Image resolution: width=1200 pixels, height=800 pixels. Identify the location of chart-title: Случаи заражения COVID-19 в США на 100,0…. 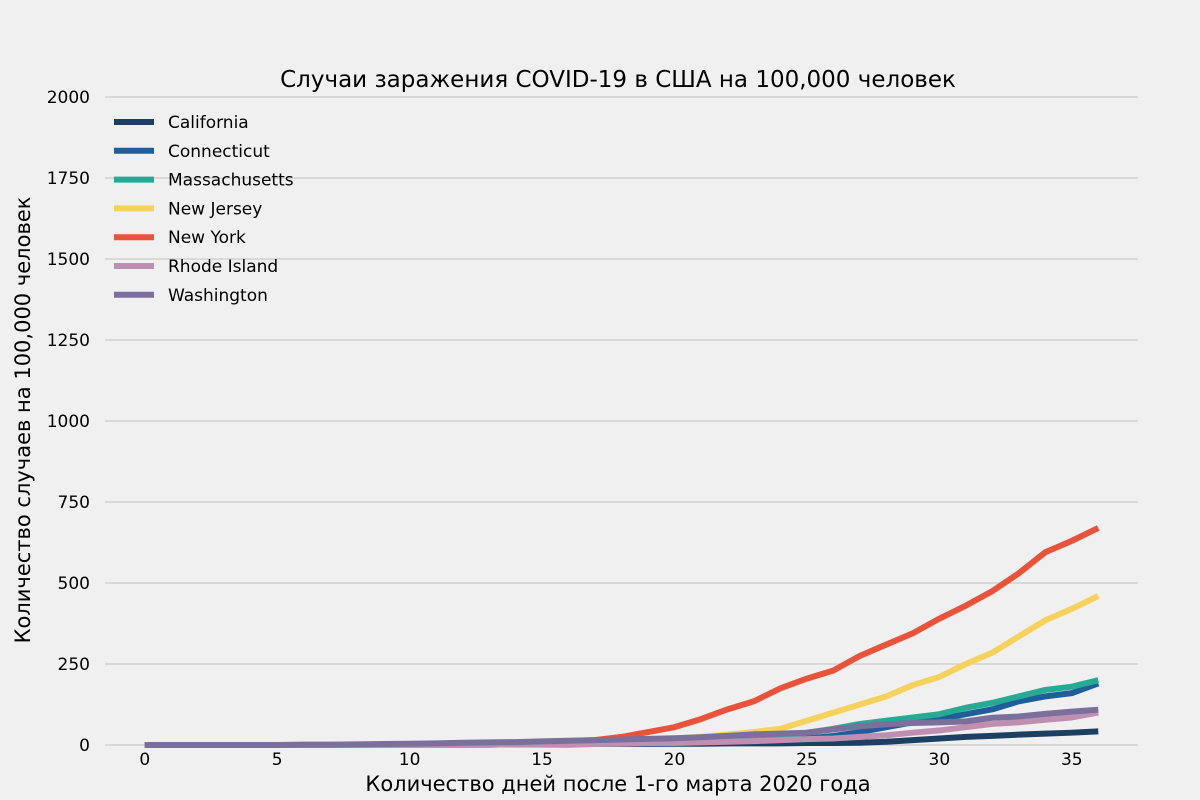
(618, 80).